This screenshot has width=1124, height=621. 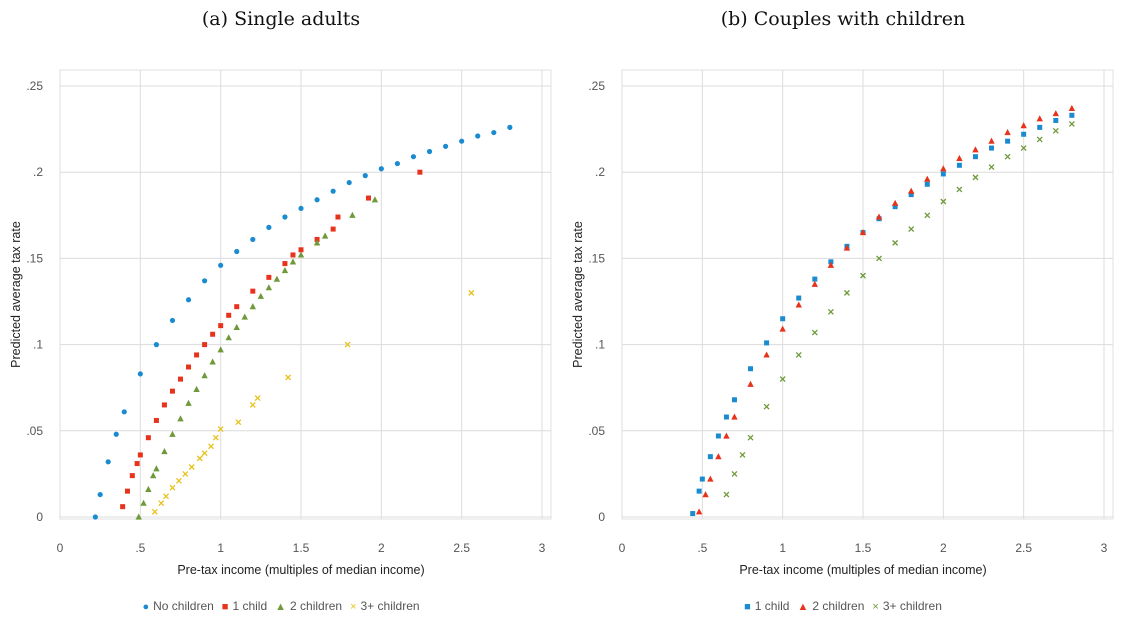 What do you see at coordinates (702, 548) in the screenshot?
I see `x-tick-label: .5` at bounding box center [702, 548].